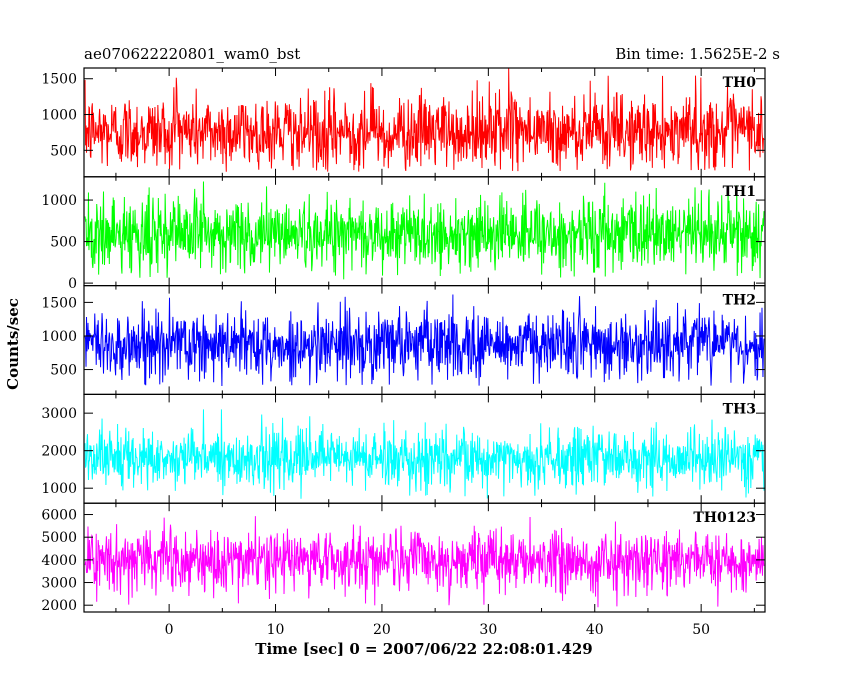  I want to click on panel-th0: 500 1000 1500 TH0, so click(403, 122).